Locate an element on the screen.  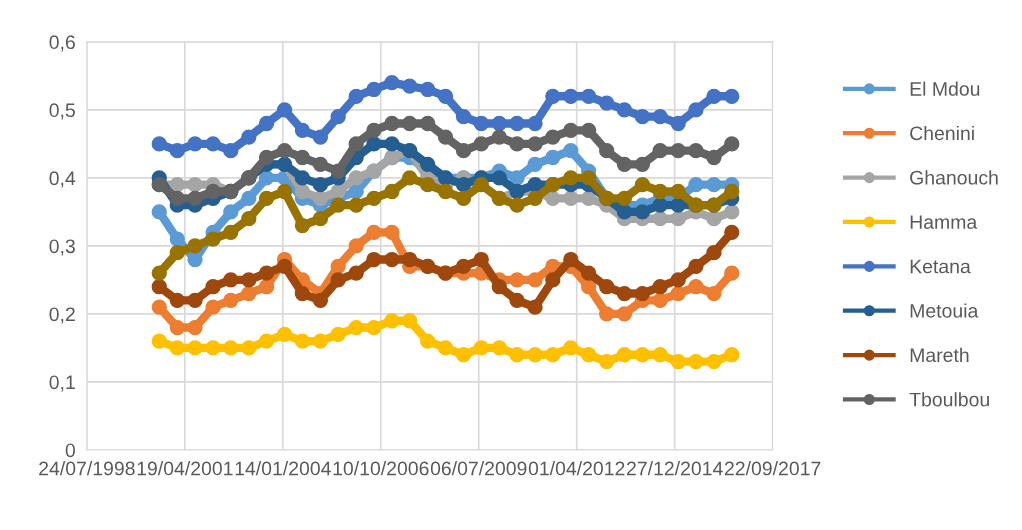
x-tick-label: 24/07/1998 is located at coordinates (87, 468).